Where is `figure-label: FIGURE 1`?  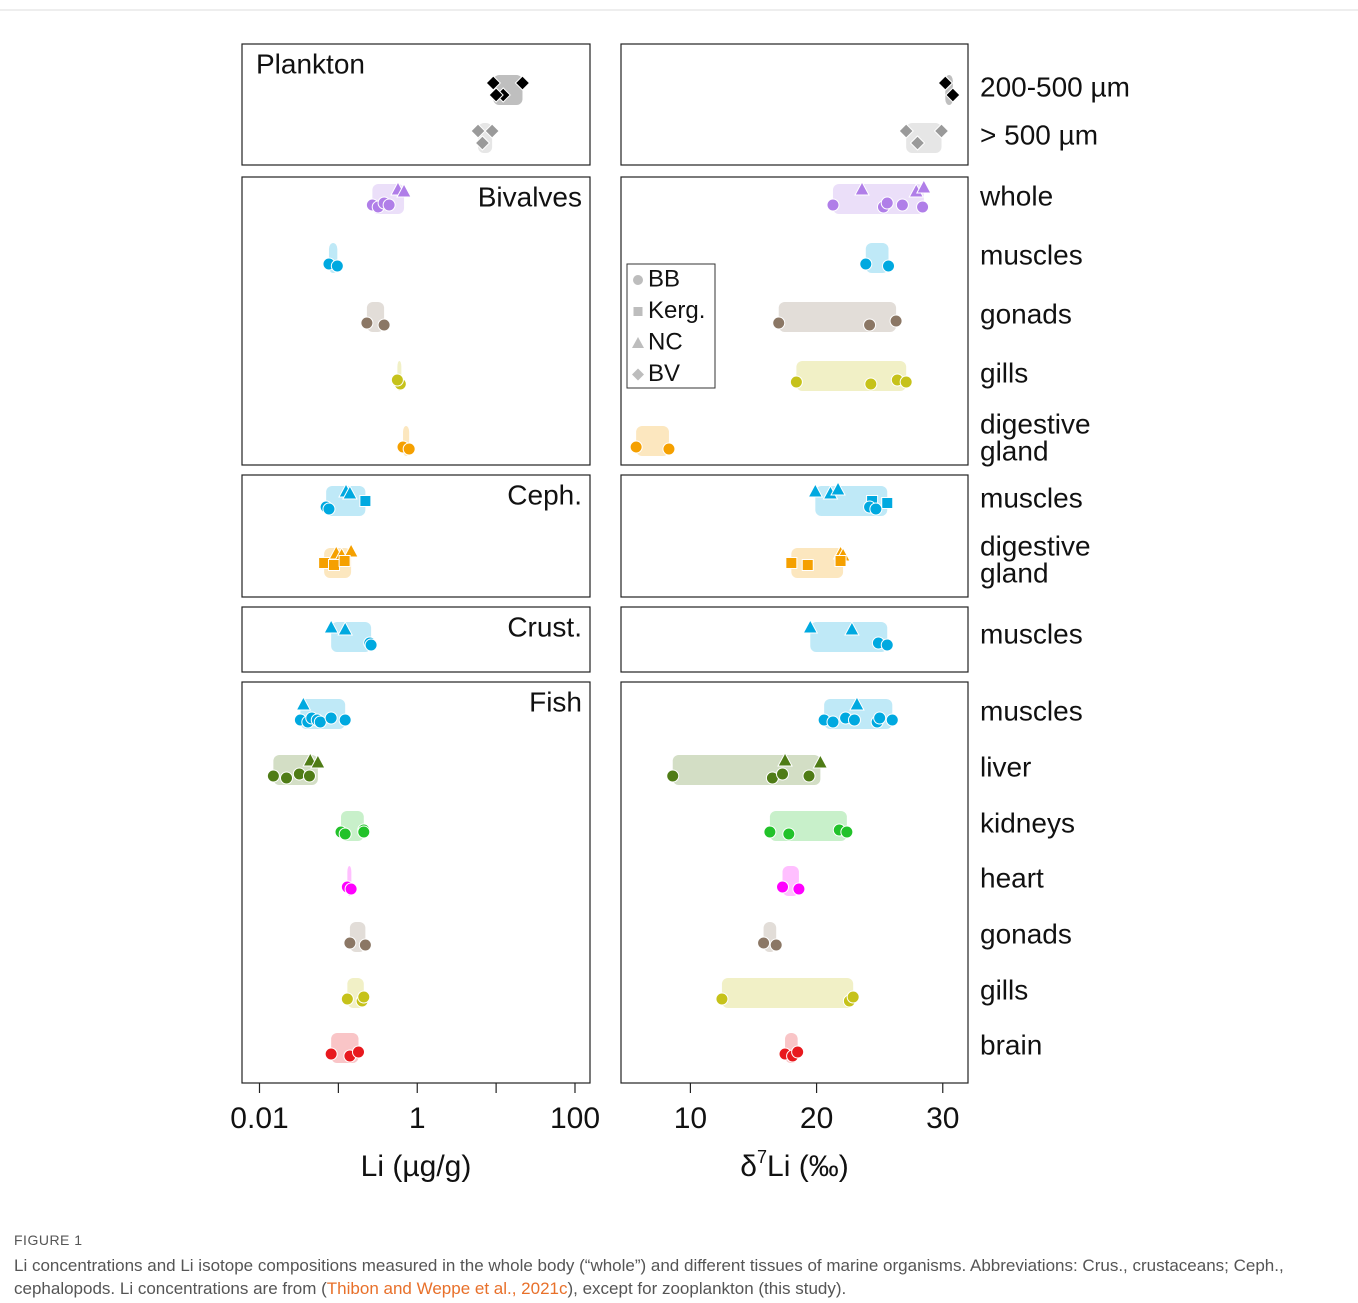 figure-label: FIGURE 1 is located at coordinates (48, 1240).